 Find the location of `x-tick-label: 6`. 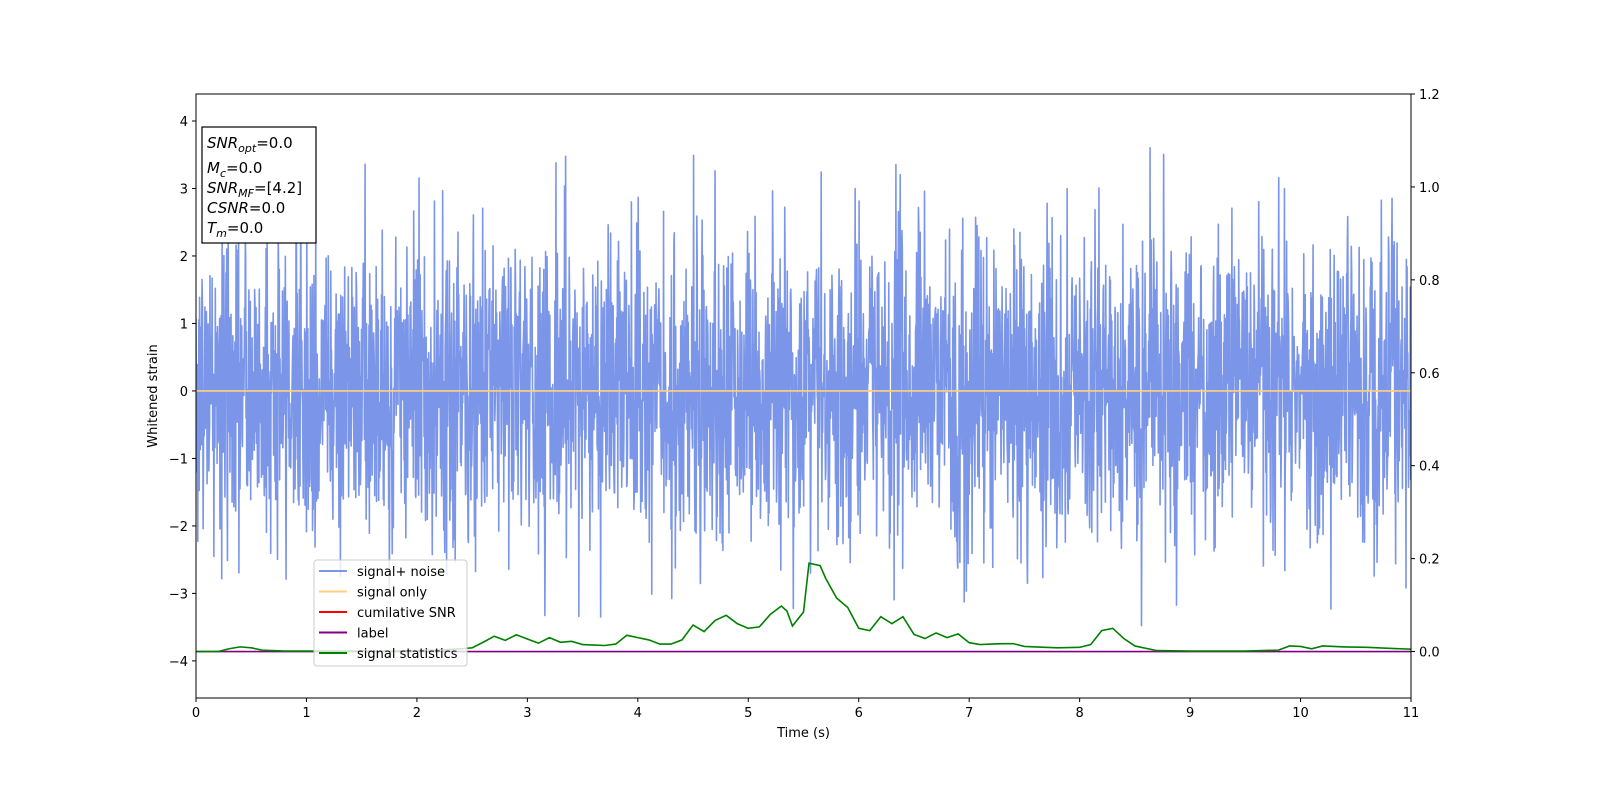

x-tick-label: 6 is located at coordinates (859, 713).